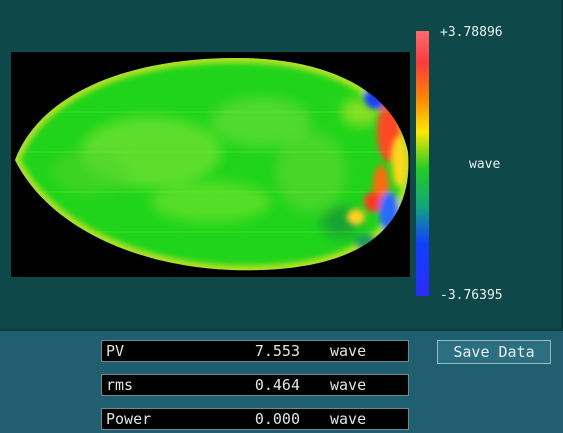 This screenshot has width=563, height=433. I want to click on rms-readout: rms 0.464 wave, so click(255, 385).